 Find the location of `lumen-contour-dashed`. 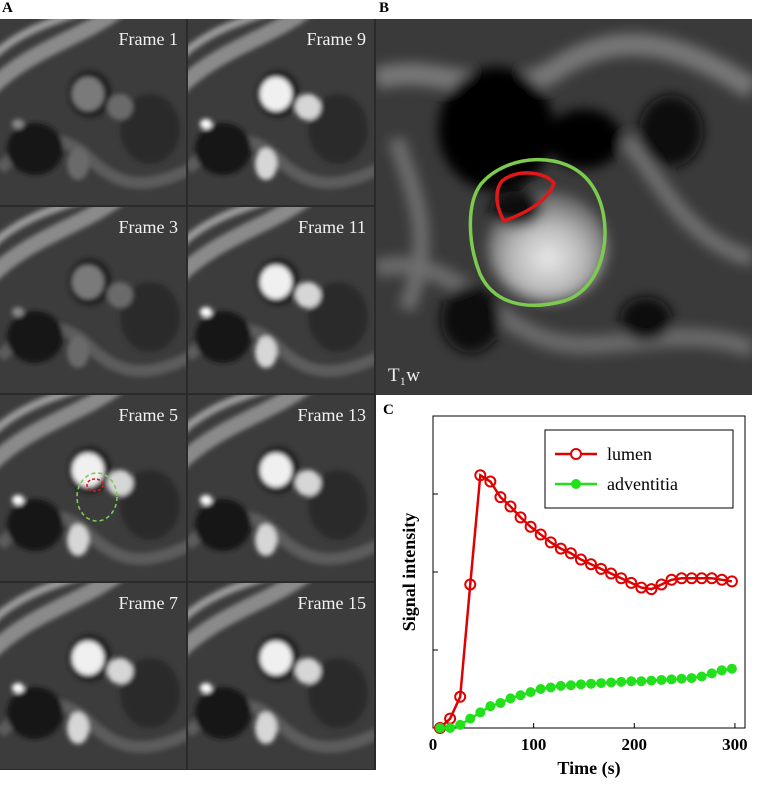

lumen-contour-dashed is located at coordinates (95, 485).